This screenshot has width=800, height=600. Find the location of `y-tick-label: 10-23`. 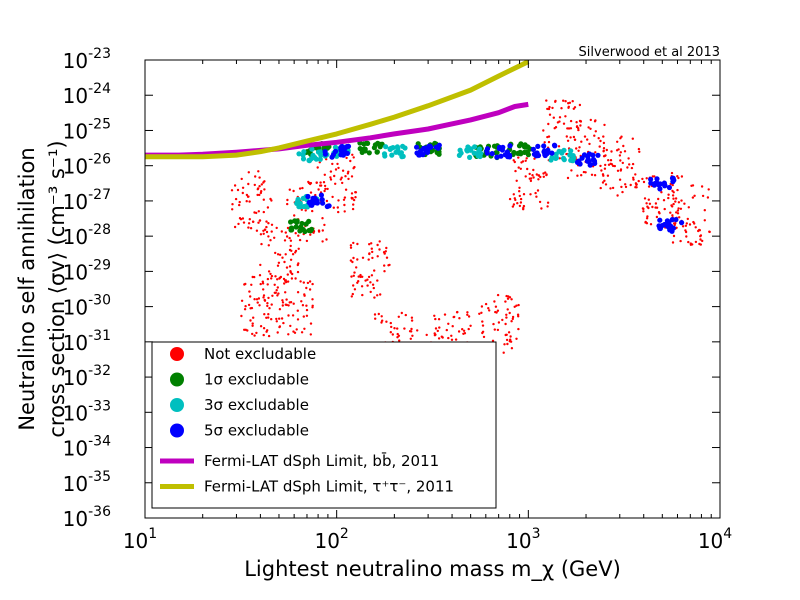

y-tick-label: 10-23 is located at coordinates (87, 59).